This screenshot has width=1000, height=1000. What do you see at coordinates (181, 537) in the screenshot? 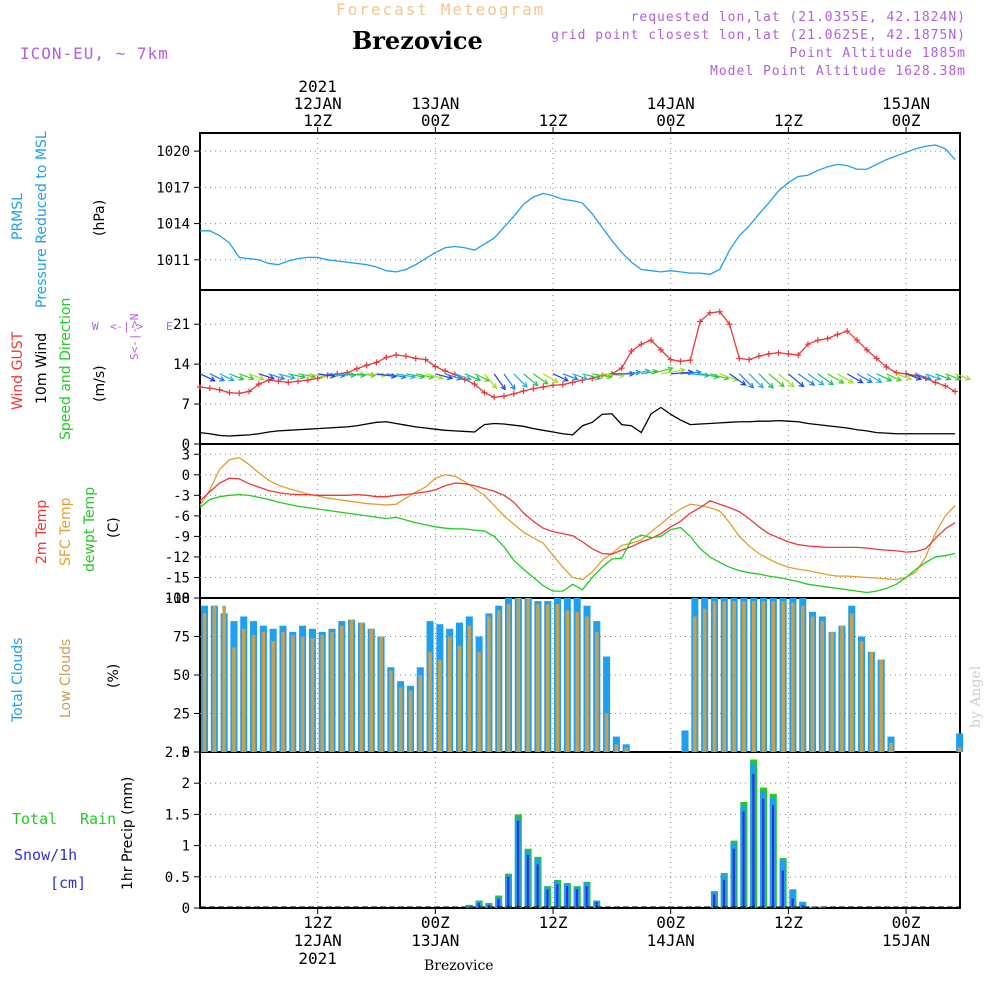
I see `y-tick-label: -9` at bounding box center [181, 537].